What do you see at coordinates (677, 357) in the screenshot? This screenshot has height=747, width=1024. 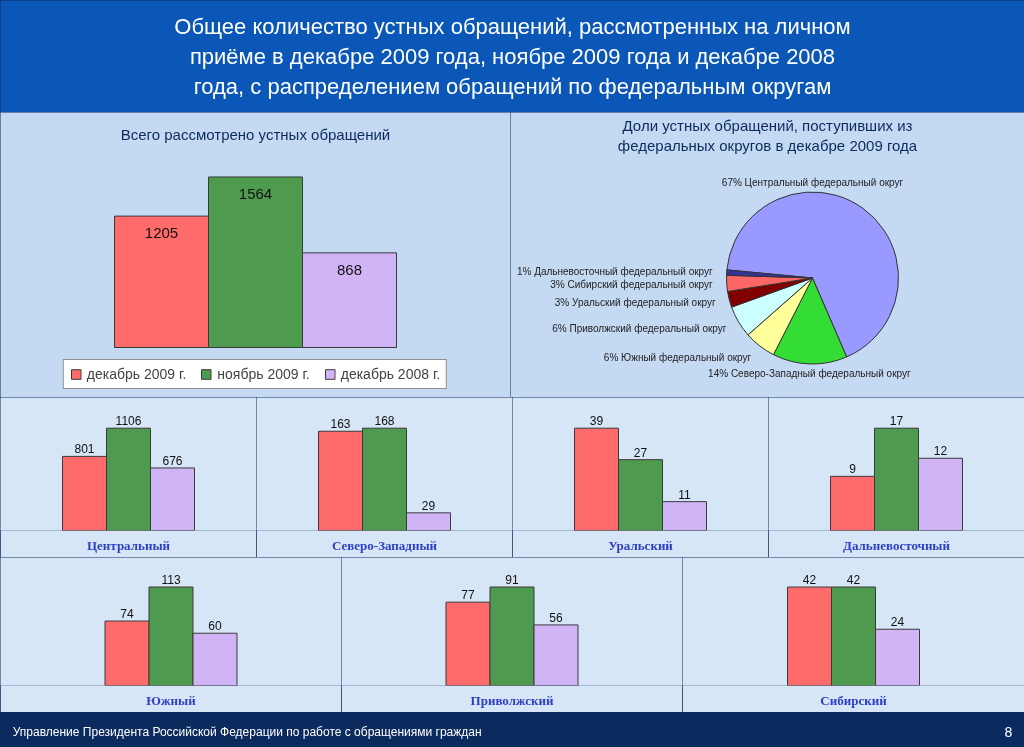 I see `slice-label: 6% Южный федеральный округ` at bounding box center [677, 357].